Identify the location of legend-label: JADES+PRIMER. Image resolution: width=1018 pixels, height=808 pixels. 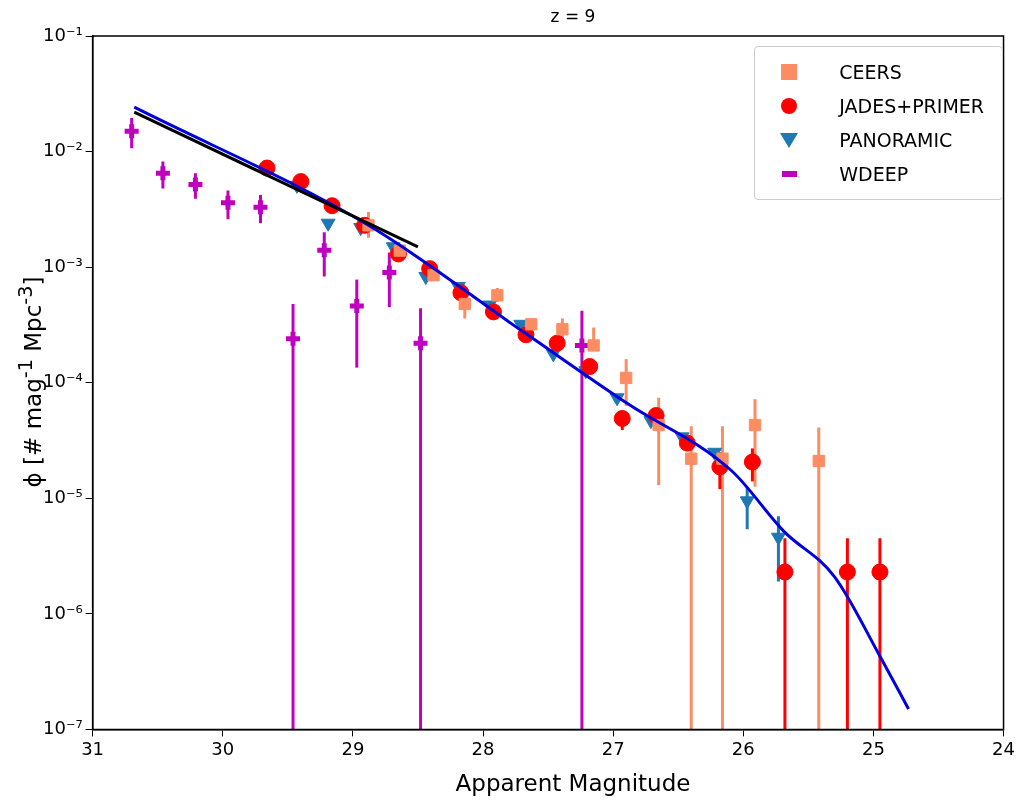
(911, 106).